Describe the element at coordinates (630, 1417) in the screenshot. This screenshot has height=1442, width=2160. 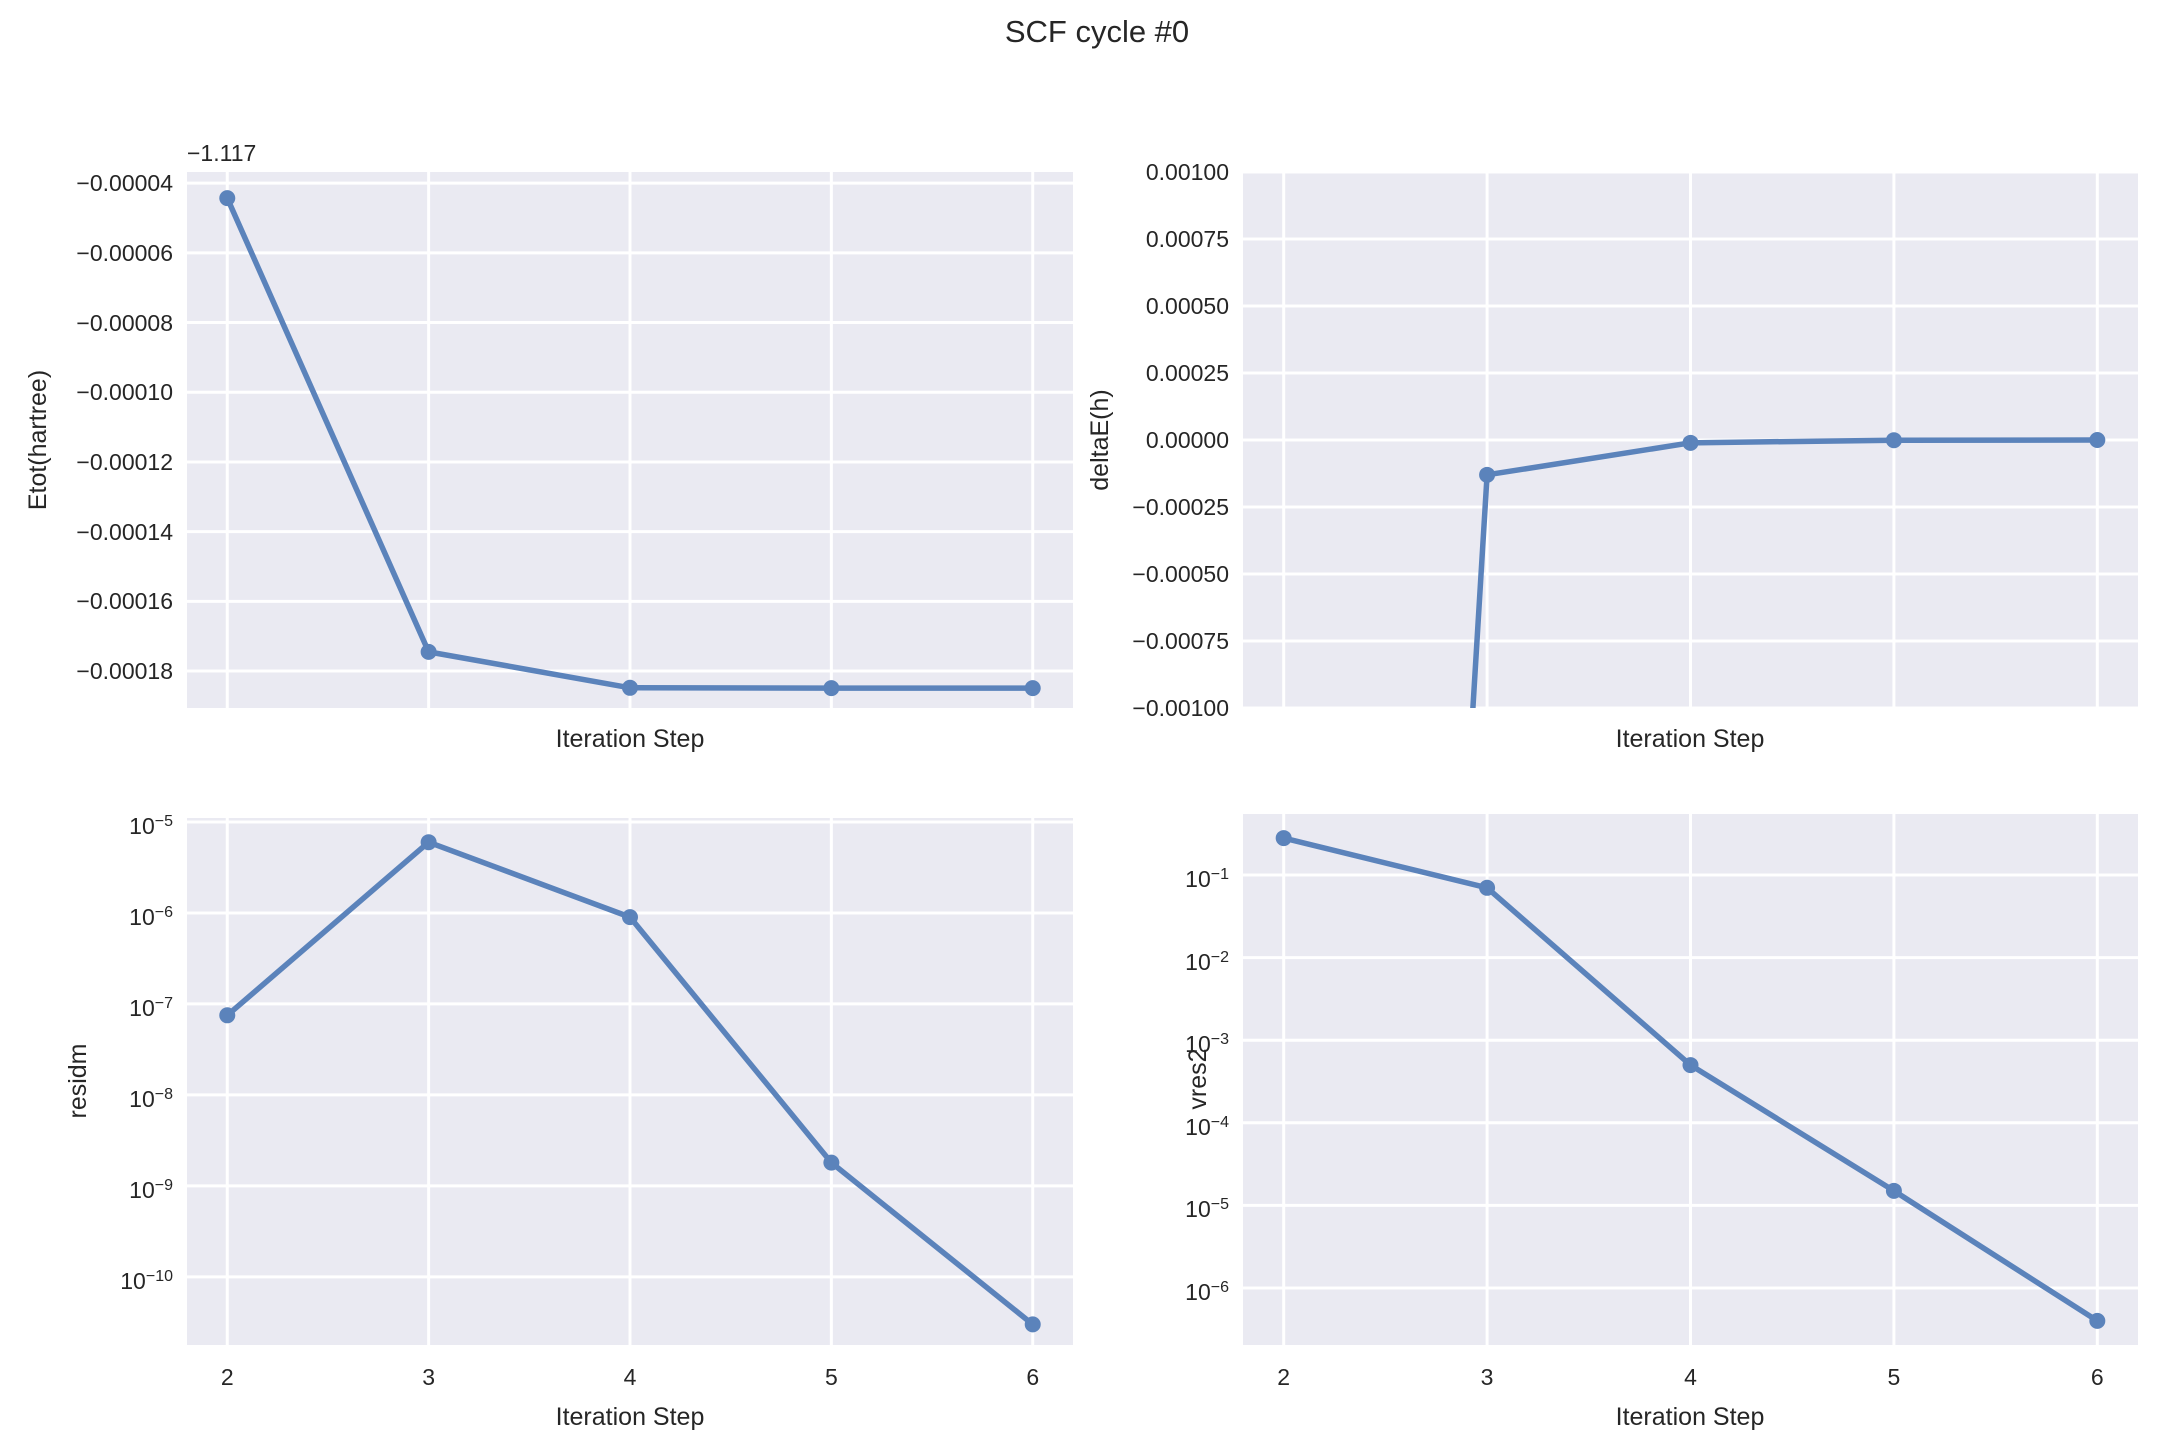
I see `residm-xlabel: Iteration Step` at that location.